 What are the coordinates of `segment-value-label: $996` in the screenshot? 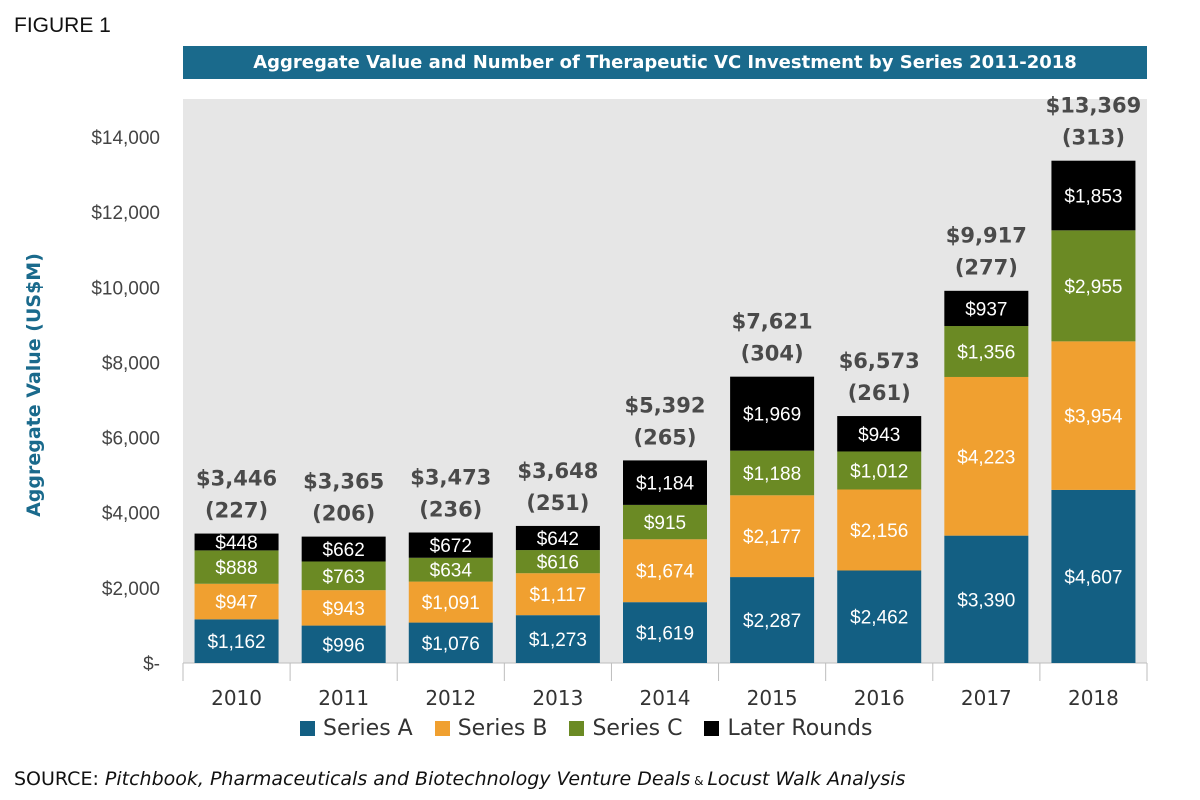 It's located at (344, 645).